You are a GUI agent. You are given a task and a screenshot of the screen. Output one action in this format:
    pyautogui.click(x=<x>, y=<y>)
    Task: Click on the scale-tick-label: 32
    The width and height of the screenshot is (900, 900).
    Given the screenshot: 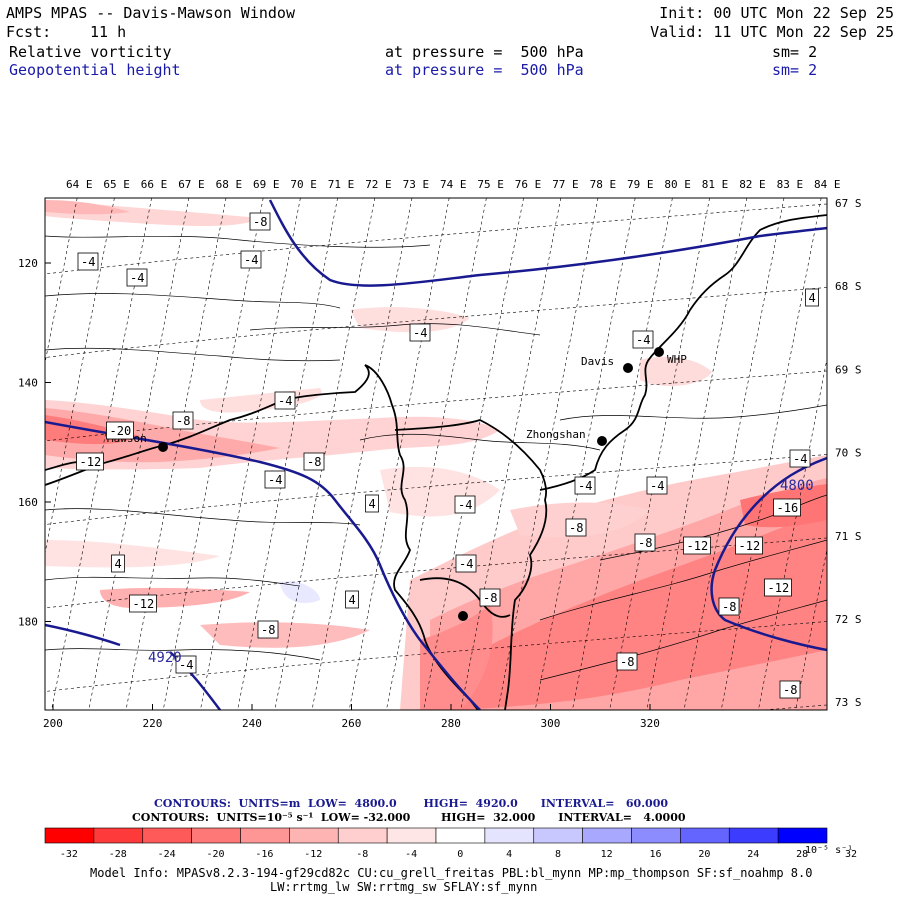 What is the action you would take?
    pyautogui.click(x=851, y=854)
    